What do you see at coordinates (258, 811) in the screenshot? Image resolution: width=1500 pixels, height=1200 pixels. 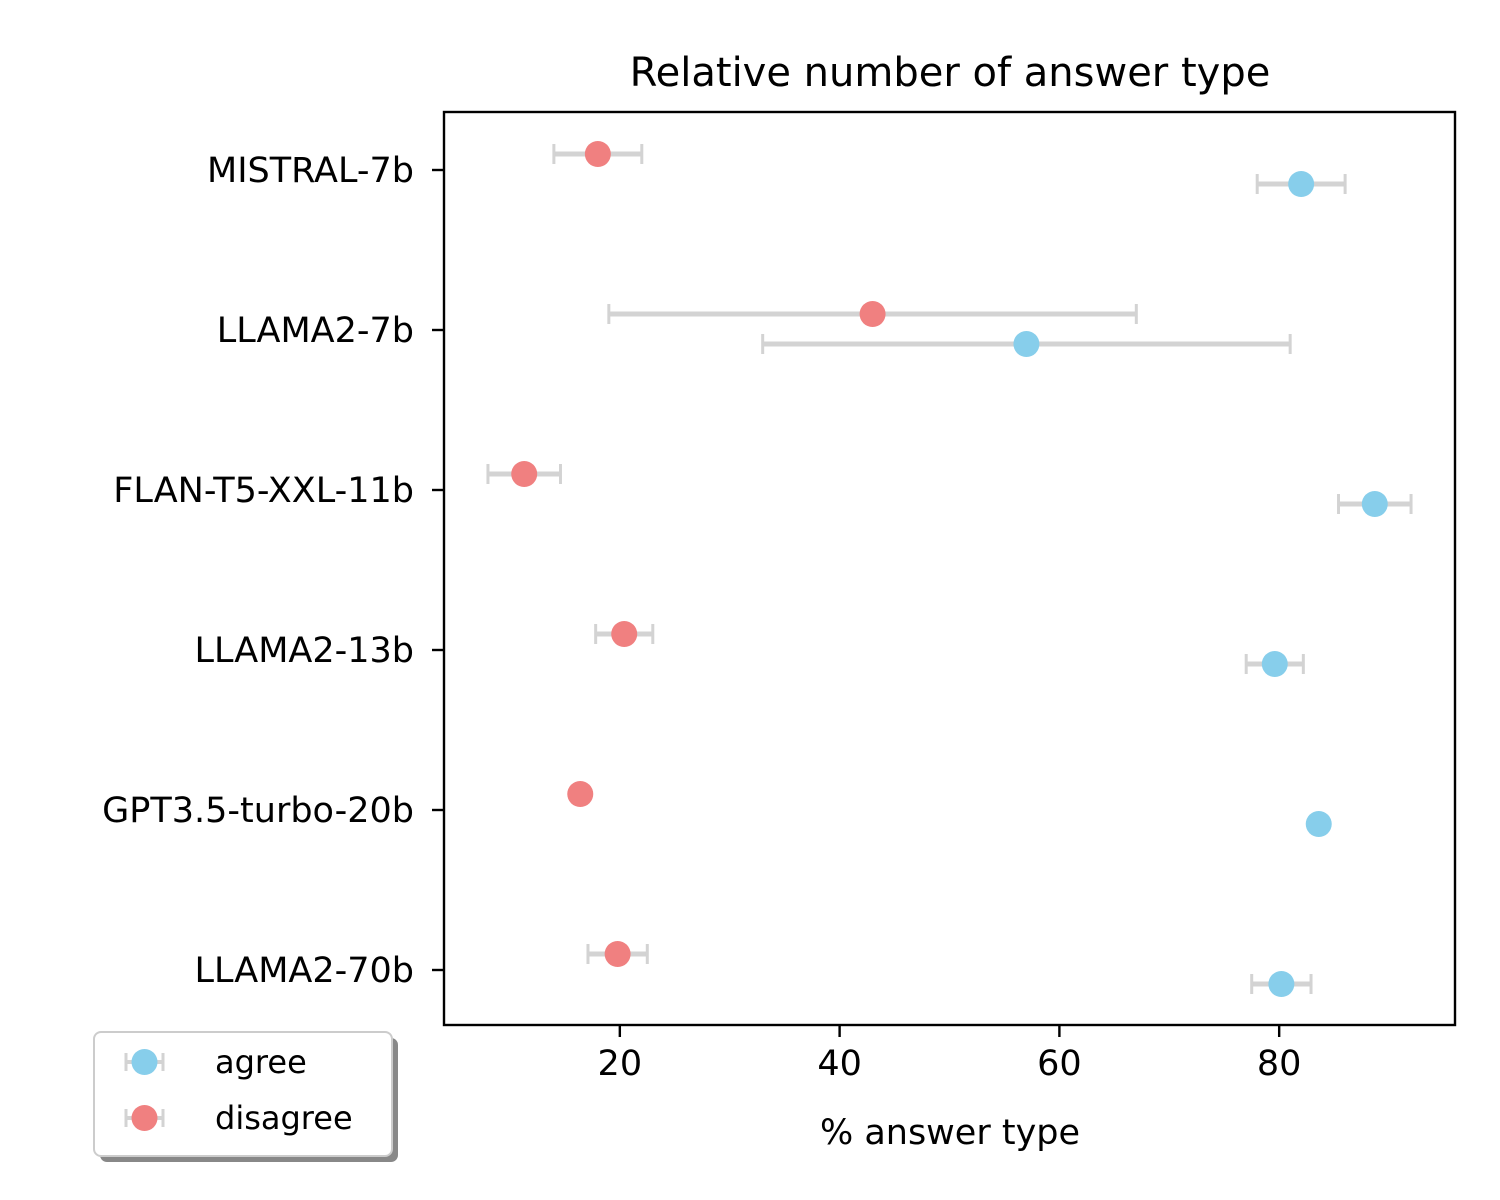 I see `y-tick-label-gpt3.5-turbo-20b: GPT3.5-turbo-20b` at bounding box center [258, 811].